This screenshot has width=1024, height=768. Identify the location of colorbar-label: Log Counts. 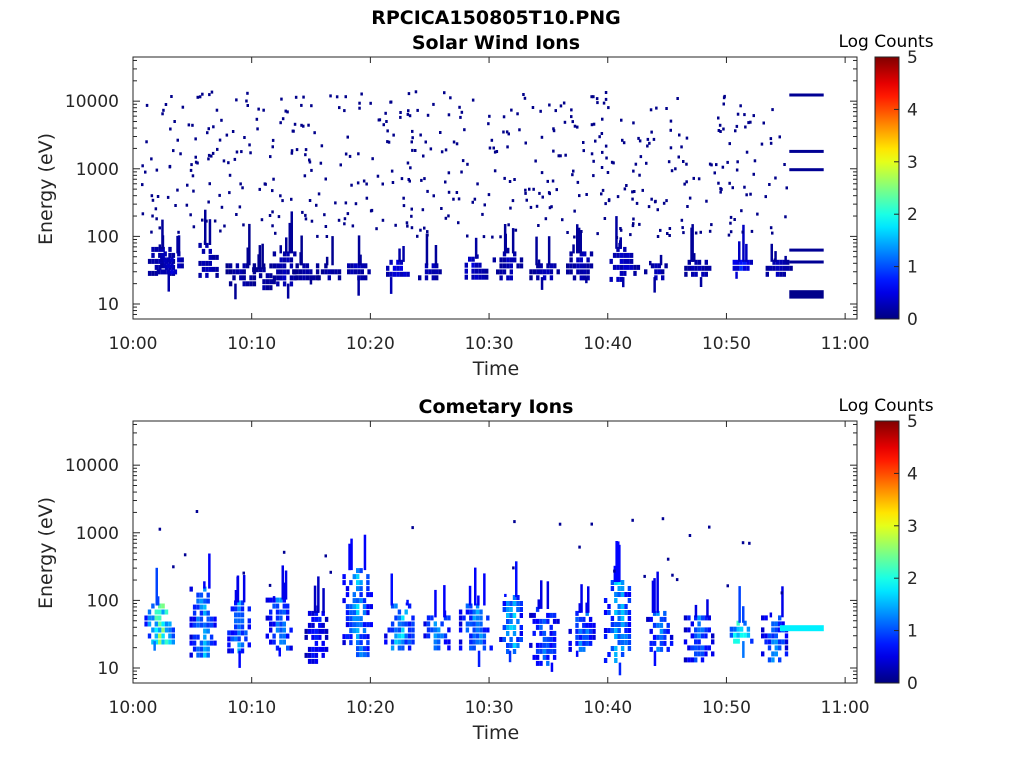
(885, 406).